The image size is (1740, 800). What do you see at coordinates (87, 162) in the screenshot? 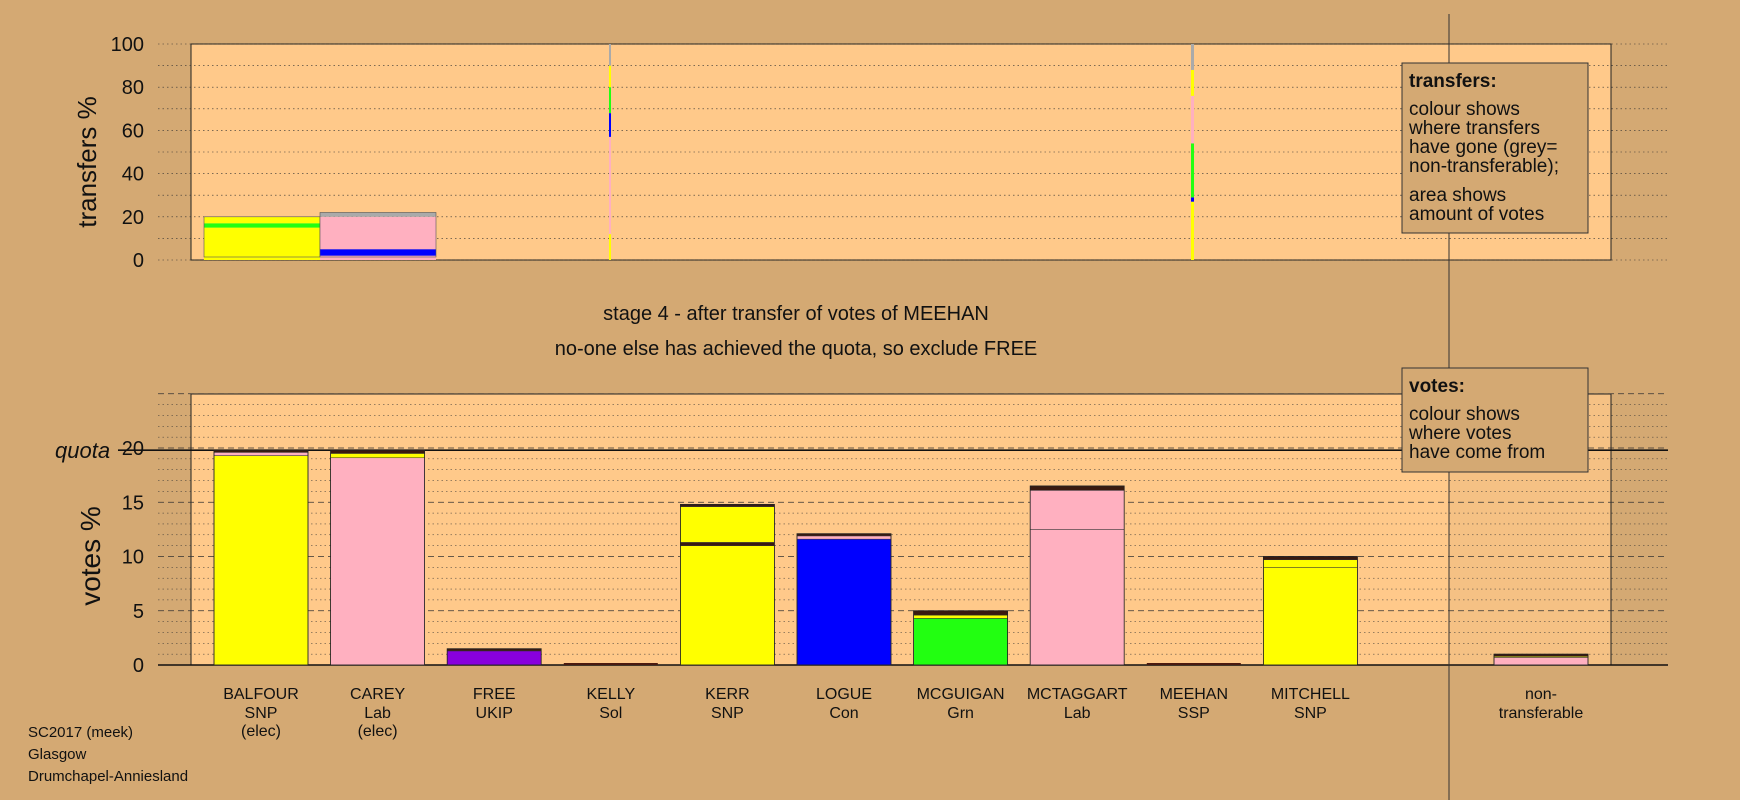
I see `transfers-axis-label: transfers %` at bounding box center [87, 162].